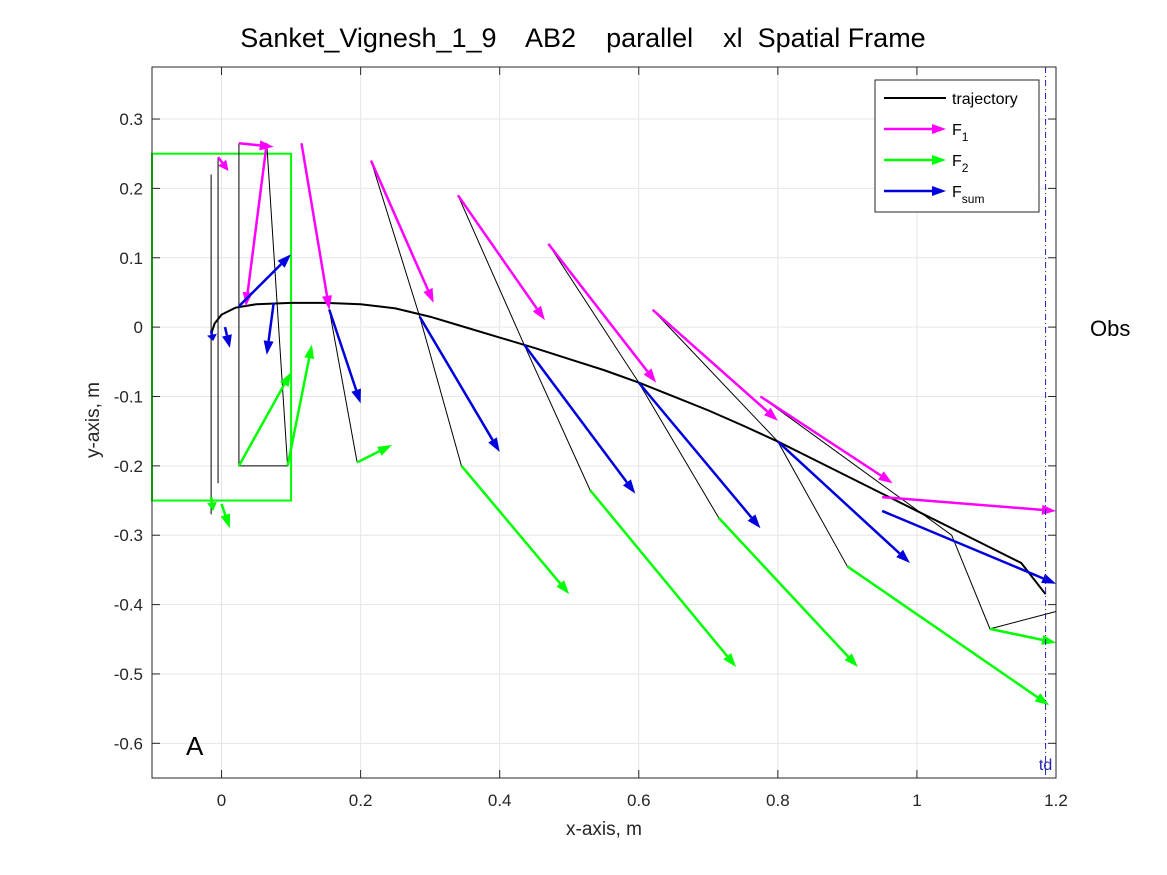  What do you see at coordinates (604, 829) in the screenshot?
I see `x-axis-label: x-axis, m` at bounding box center [604, 829].